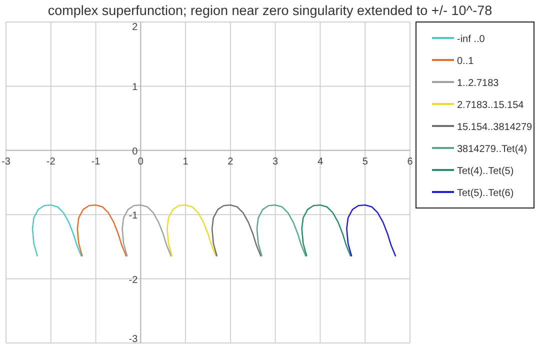 The height and width of the screenshot is (349, 540). What do you see at coordinates (465, 61) in the screenshot?
I see `legend-label: 0..1` at bounding box center [465, 61].